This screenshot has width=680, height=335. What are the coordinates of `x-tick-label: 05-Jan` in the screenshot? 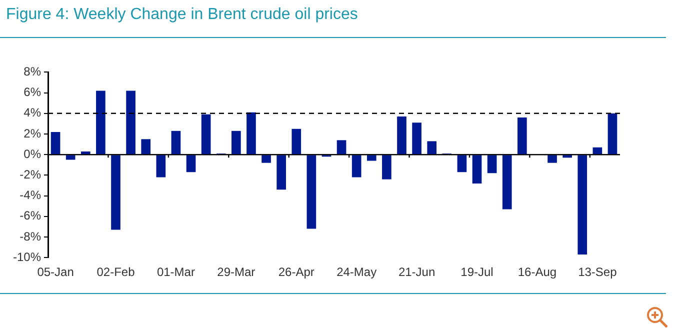 It's located at (55, 272).